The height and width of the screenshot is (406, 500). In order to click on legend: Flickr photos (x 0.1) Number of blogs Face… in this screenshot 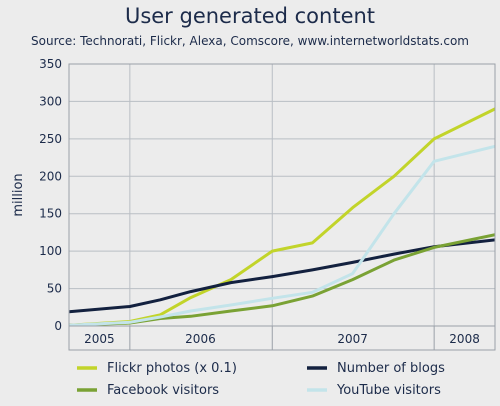, I will do `click(261, 379)`.